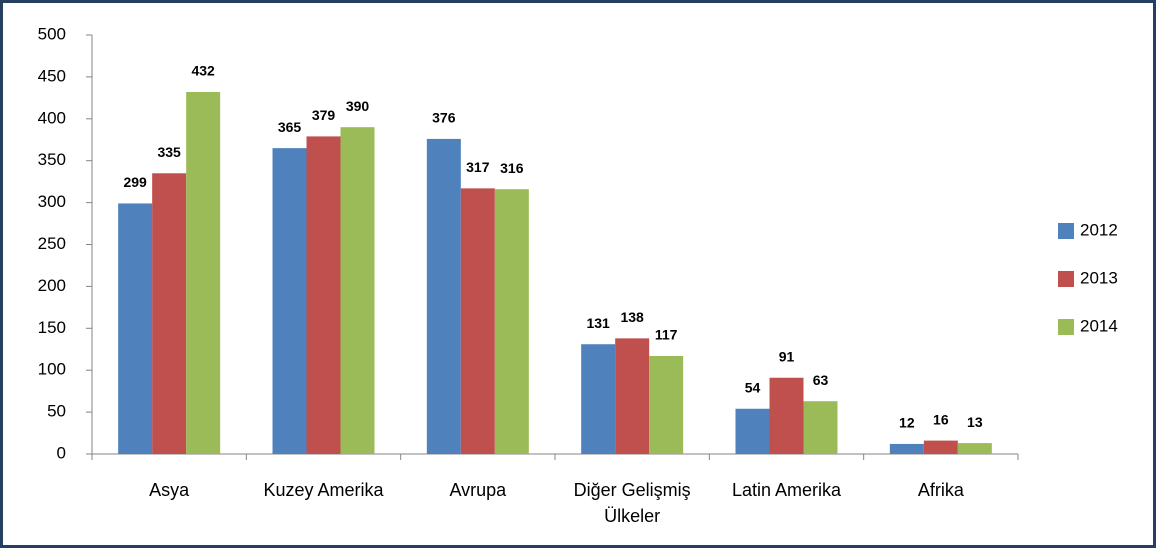  What do you see at coordinates (52, 117) in the screenshot?
I see `y-tick-label: 400` at bounding box center [52, 117].